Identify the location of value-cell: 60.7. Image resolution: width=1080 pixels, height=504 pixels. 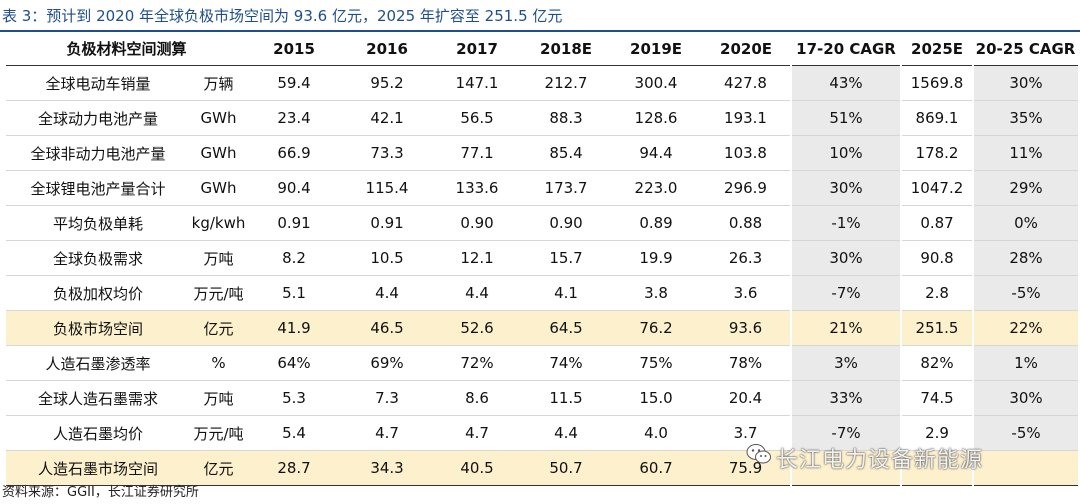
(656, 468).